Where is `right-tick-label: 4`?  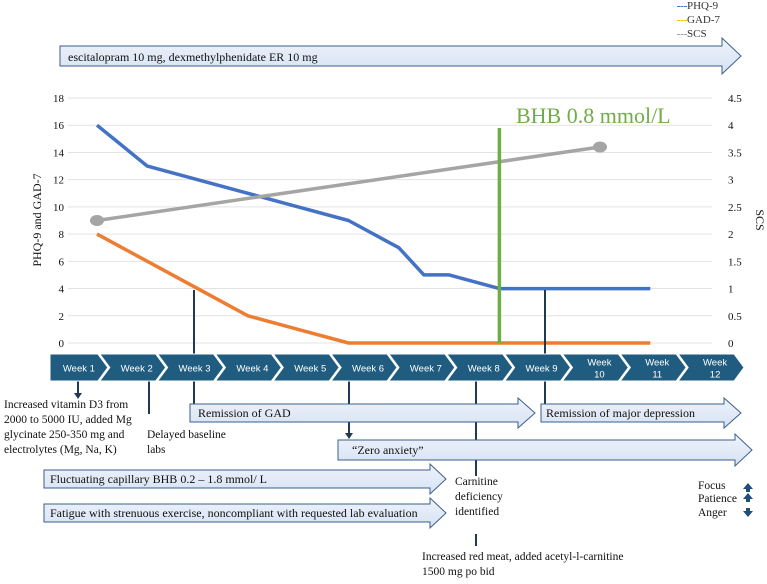 right-tick-label: 4 is located at coordinates (731, 126).